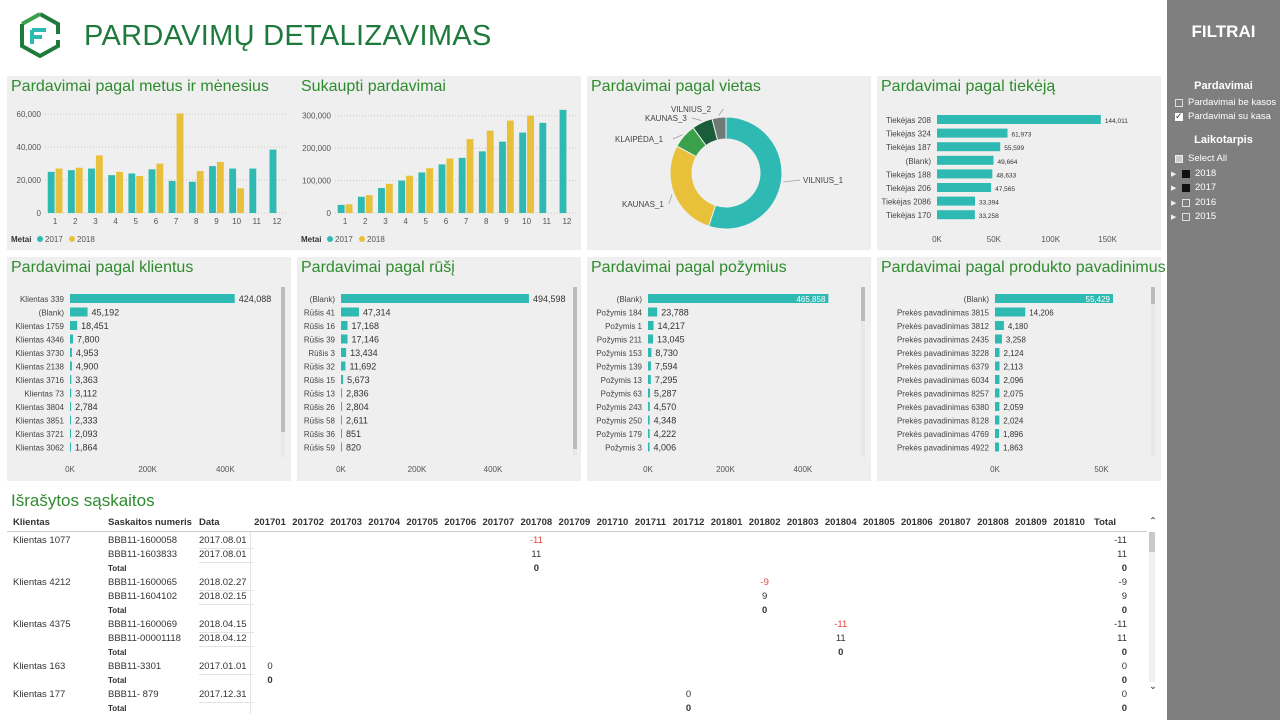 This screenshot has height=720, width=1280. Describe the element at coordinates (506, 221) in the screenshot. I see `x-tick-label: 9` at that location.